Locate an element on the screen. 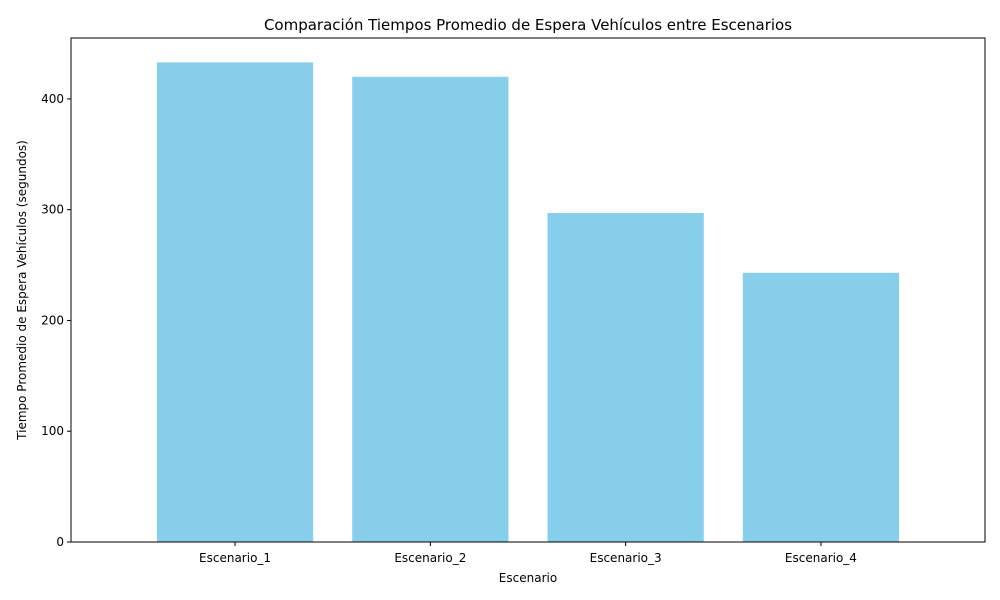  x-tick-label: Escenario_3 is located at coordinates (626, 558).